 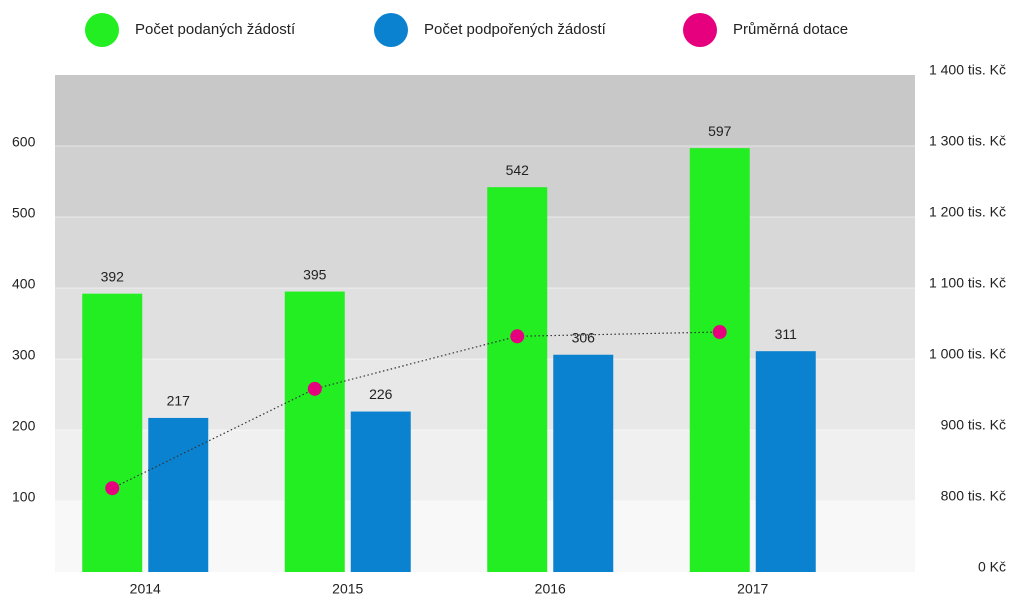 What do you see at coordinates (24, 355) in the screenshot?
I see `y-tick-label: 300` at bounding box center [24, 355].